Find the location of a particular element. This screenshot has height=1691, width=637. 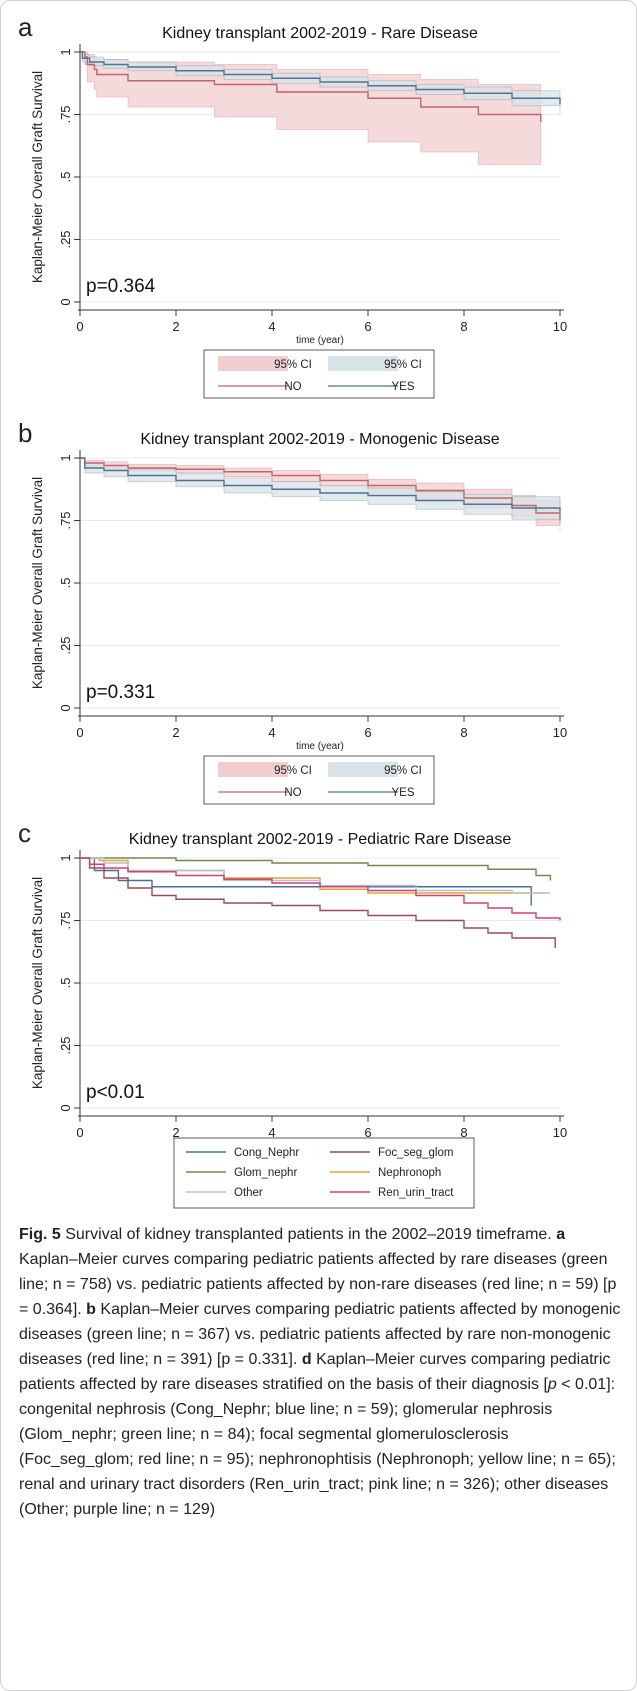

legend-box is located at coordinates (324, 1173).